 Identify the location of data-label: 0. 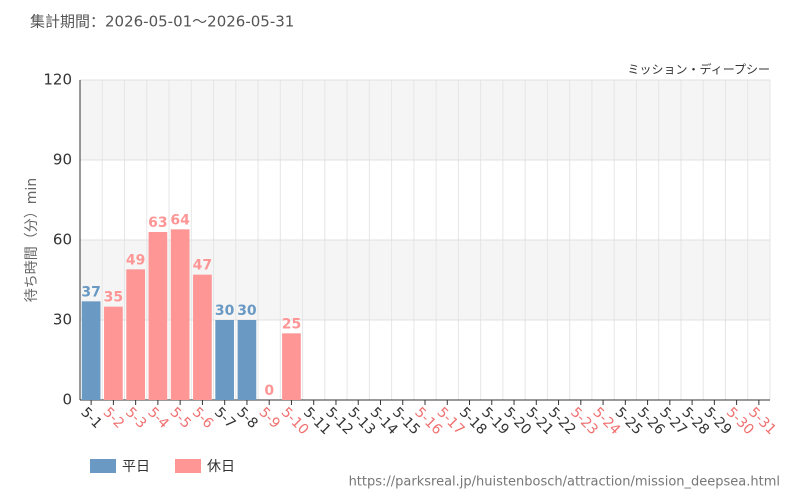
(269, 391).